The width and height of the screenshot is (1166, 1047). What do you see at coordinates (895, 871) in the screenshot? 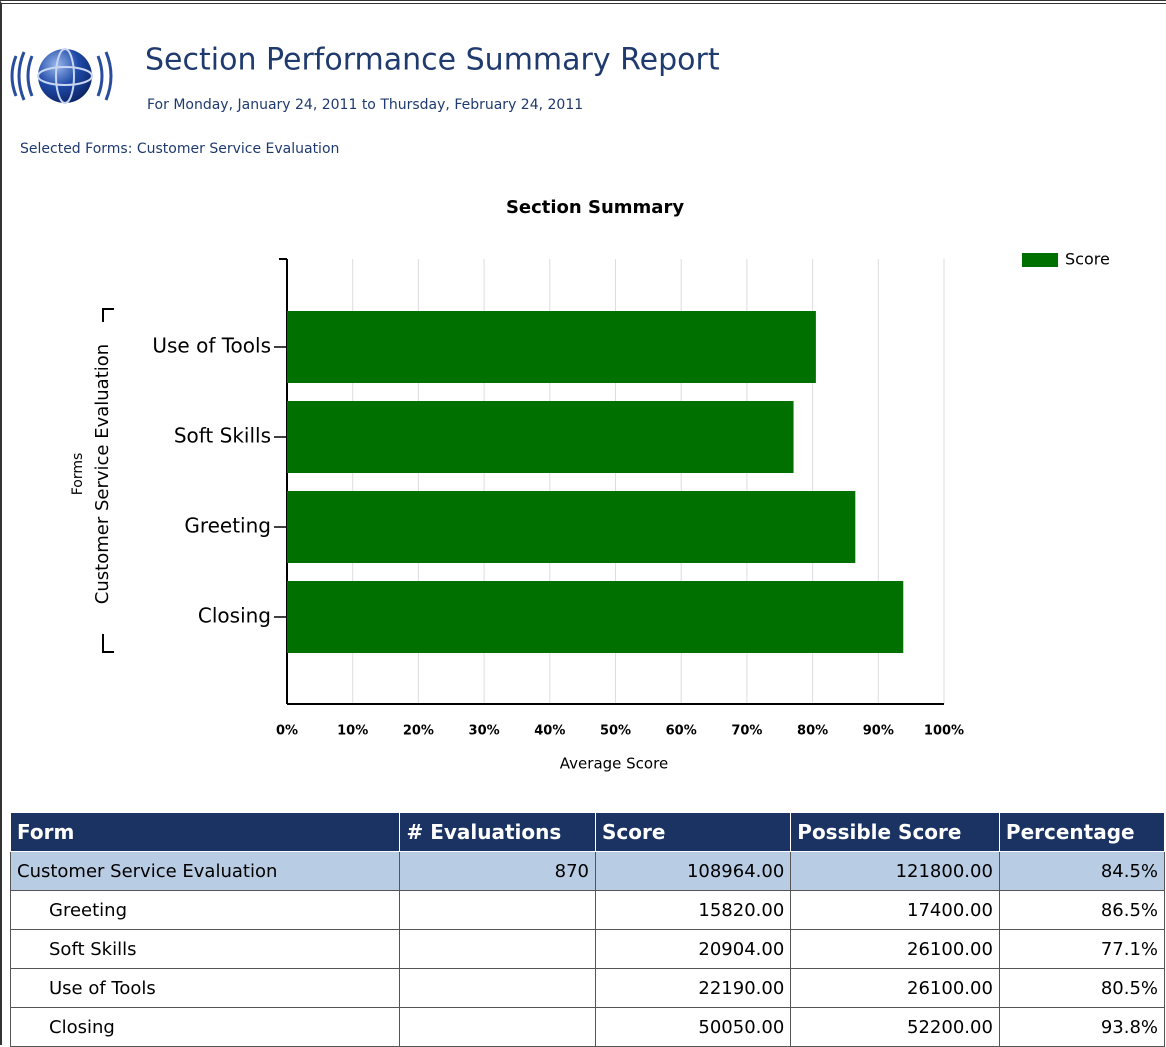
I see `table-cell: 121800.00` at bounding box center [895, 871].